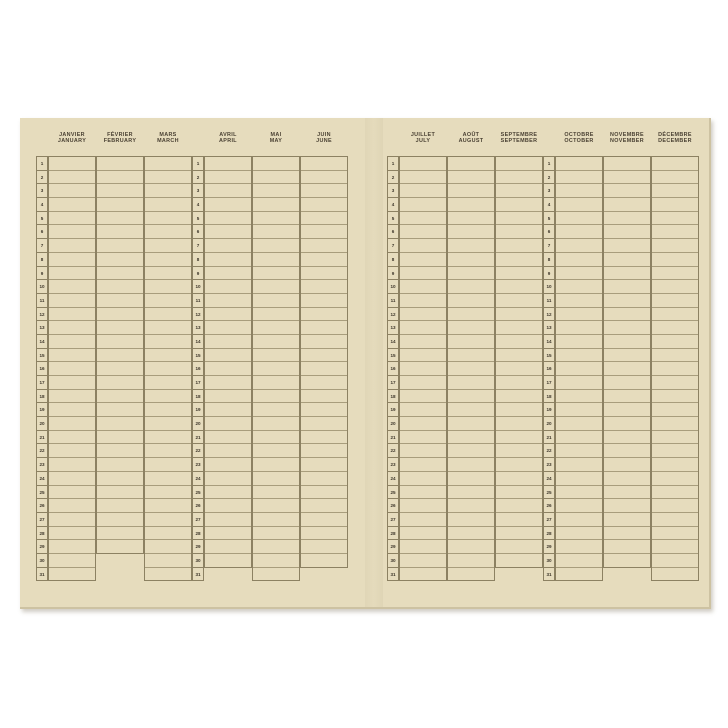  Describe the element at coordinates (324, 362) in the screenshot. I see `month-column-june` at that location.